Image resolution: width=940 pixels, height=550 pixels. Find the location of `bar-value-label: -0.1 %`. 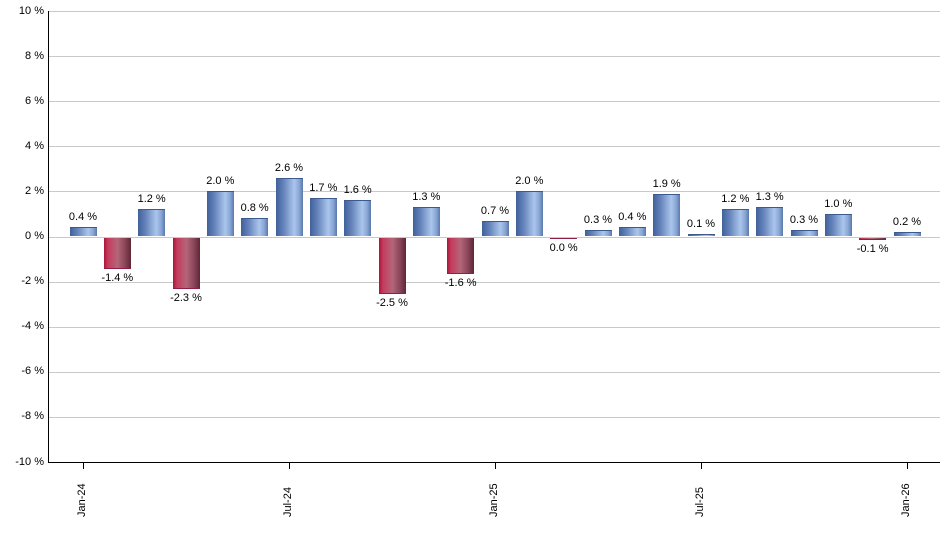

bar-value-label: -0.1 % is located at coordinates (872, 248).